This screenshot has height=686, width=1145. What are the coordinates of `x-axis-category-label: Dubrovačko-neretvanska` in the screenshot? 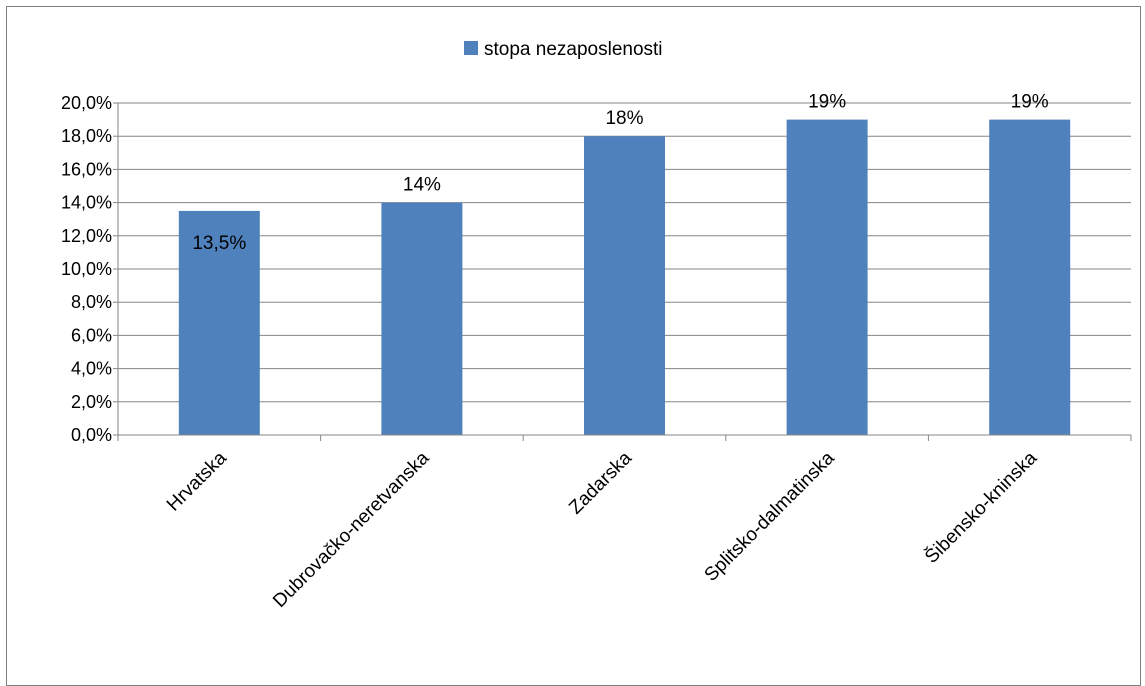 It's located at (351, 529).